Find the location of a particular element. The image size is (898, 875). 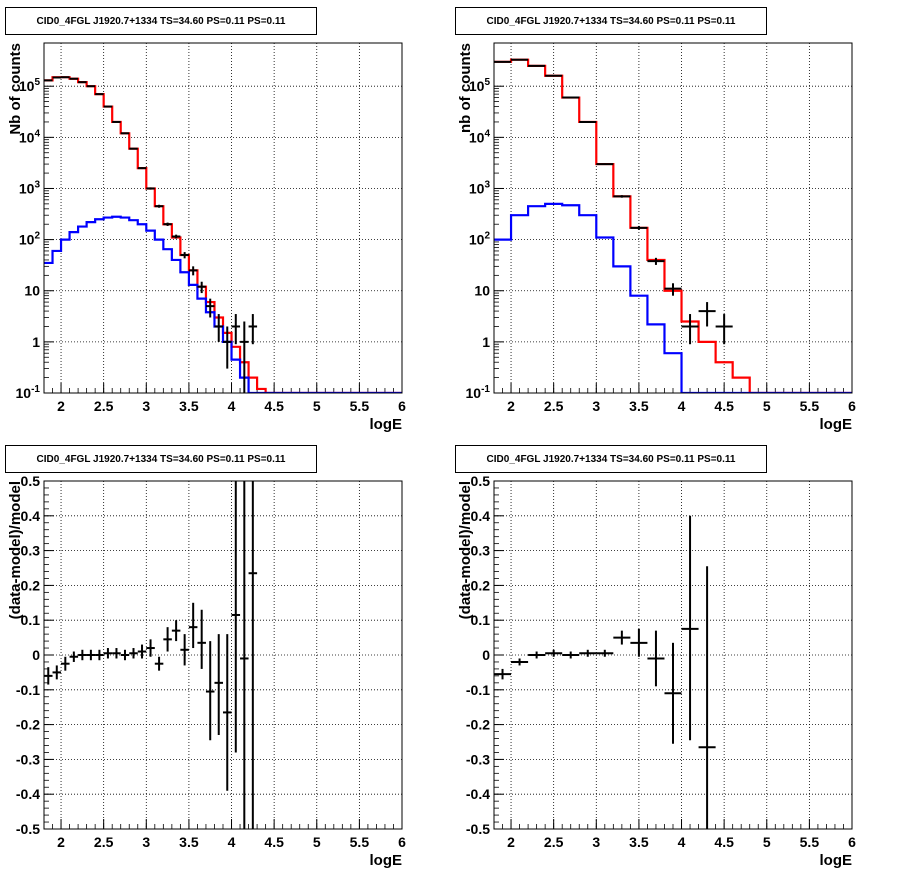

y-tick-label: 10² is located at coordinates (30, 239).